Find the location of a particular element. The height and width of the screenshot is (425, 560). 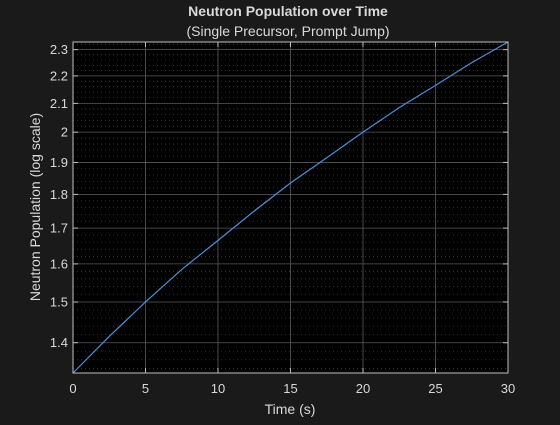

y-tick-label: 1.9 is located at coordinates (59, 162).